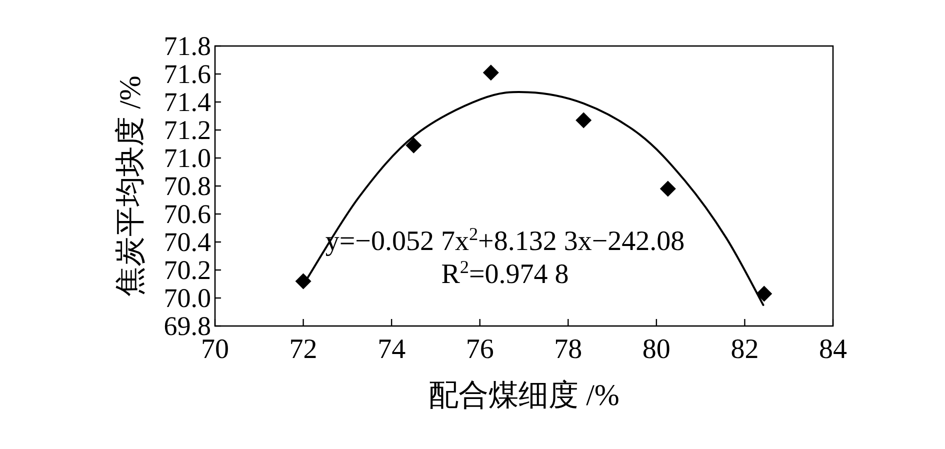 This screenshot has height=449, width=945. What do you see at coordinates (480, 349) in the screenshot?
I see `x-tick-label: 76` at bounding box center [480, 349].